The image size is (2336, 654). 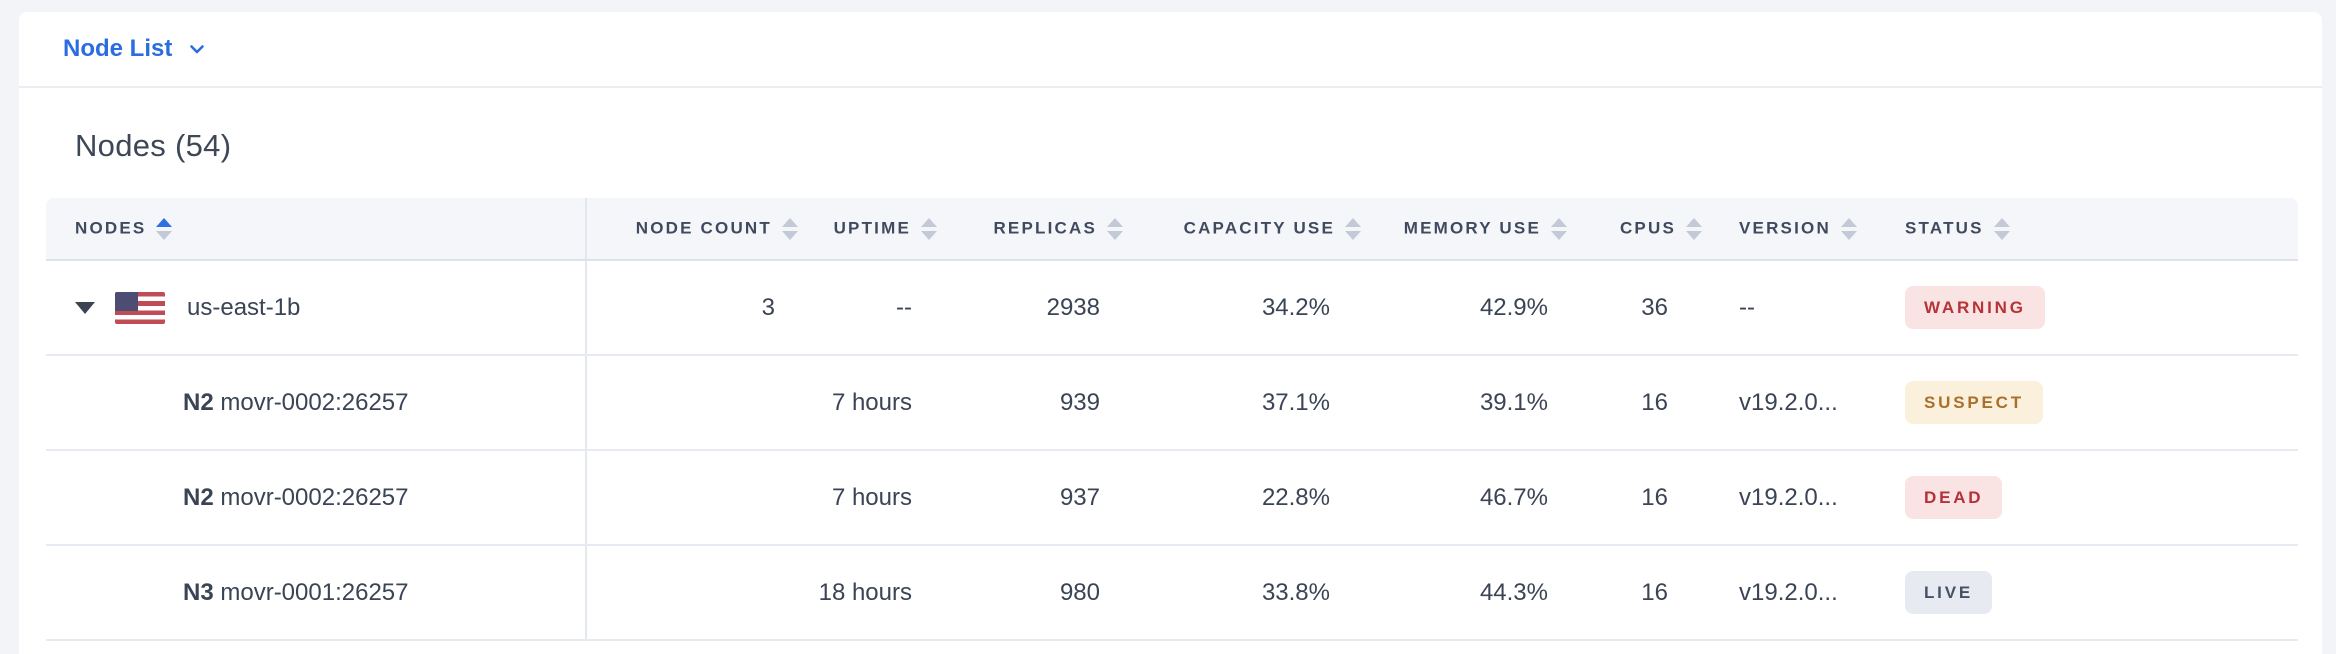 What do you see at coordinates (1032, 308) in the screenshot?
I see `replicas-cell: 2938` at bounding box center [1032, 308].